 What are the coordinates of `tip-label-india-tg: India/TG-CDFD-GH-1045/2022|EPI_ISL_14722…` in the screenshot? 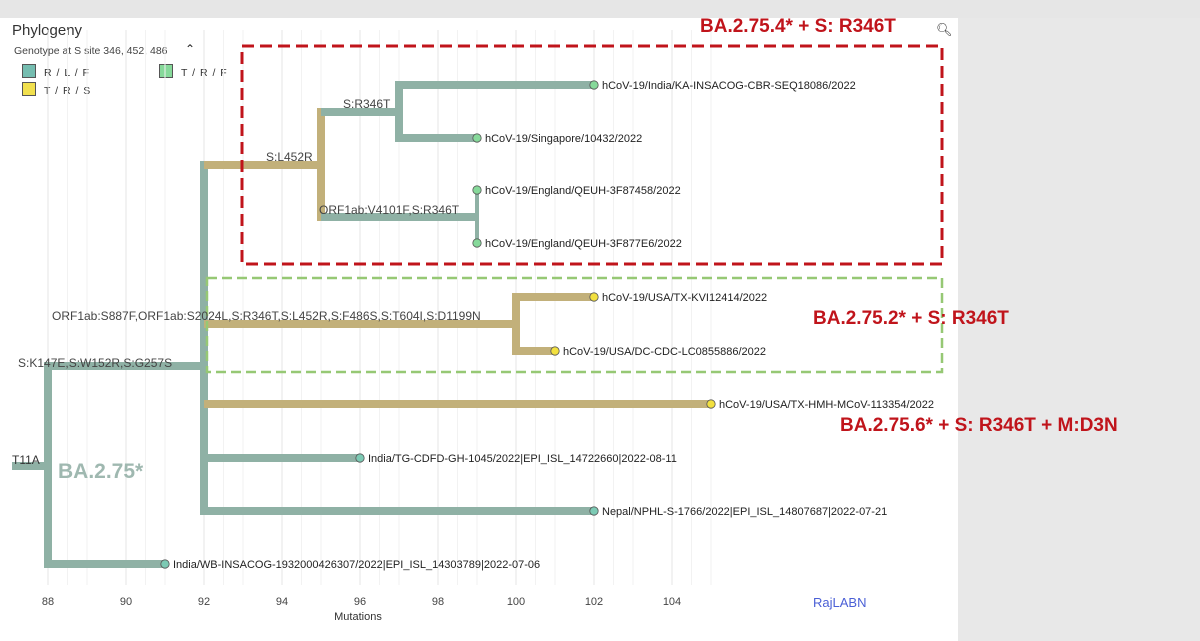 It's located at (522, 459).